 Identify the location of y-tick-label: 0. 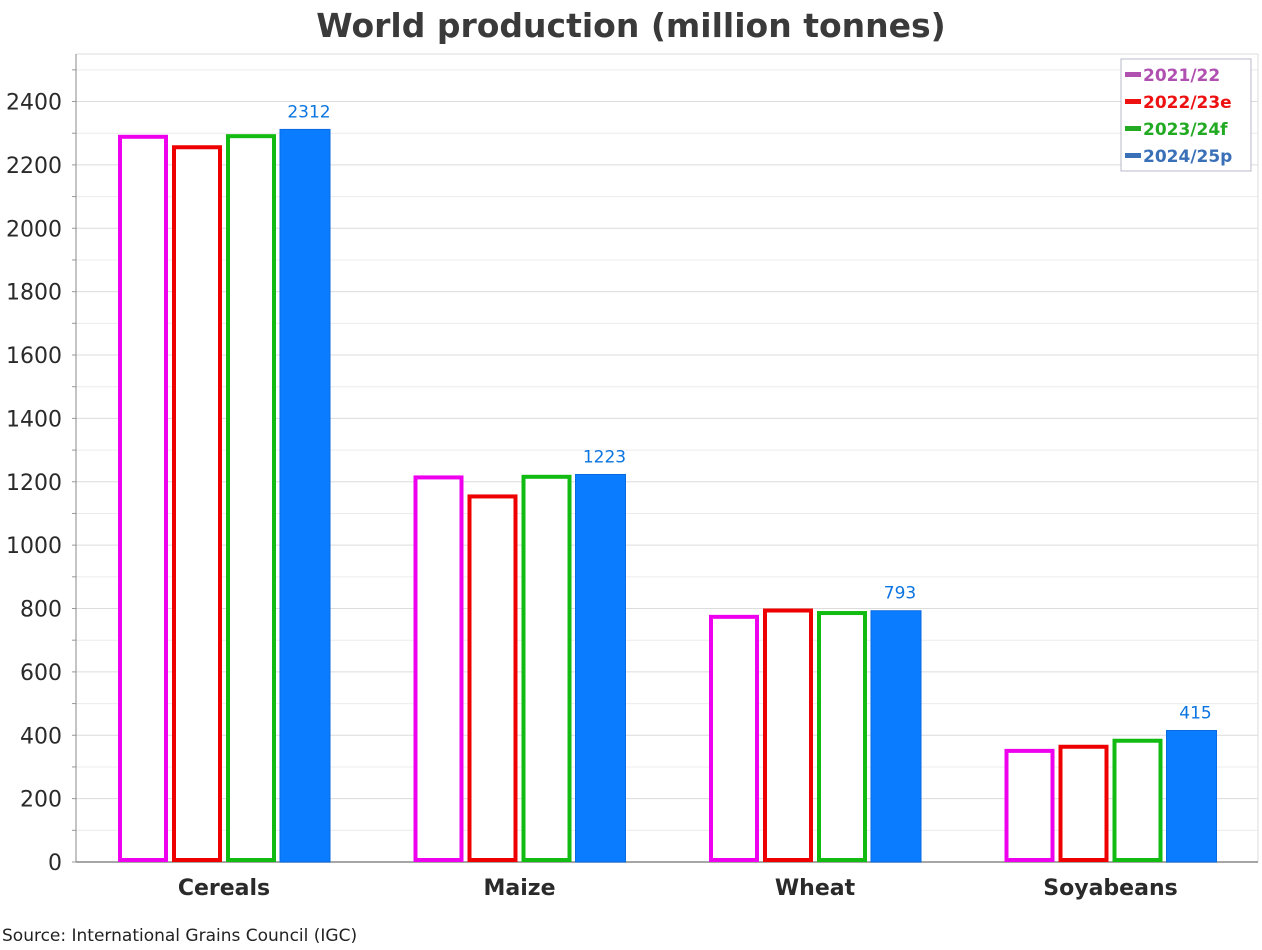
(55, 863).